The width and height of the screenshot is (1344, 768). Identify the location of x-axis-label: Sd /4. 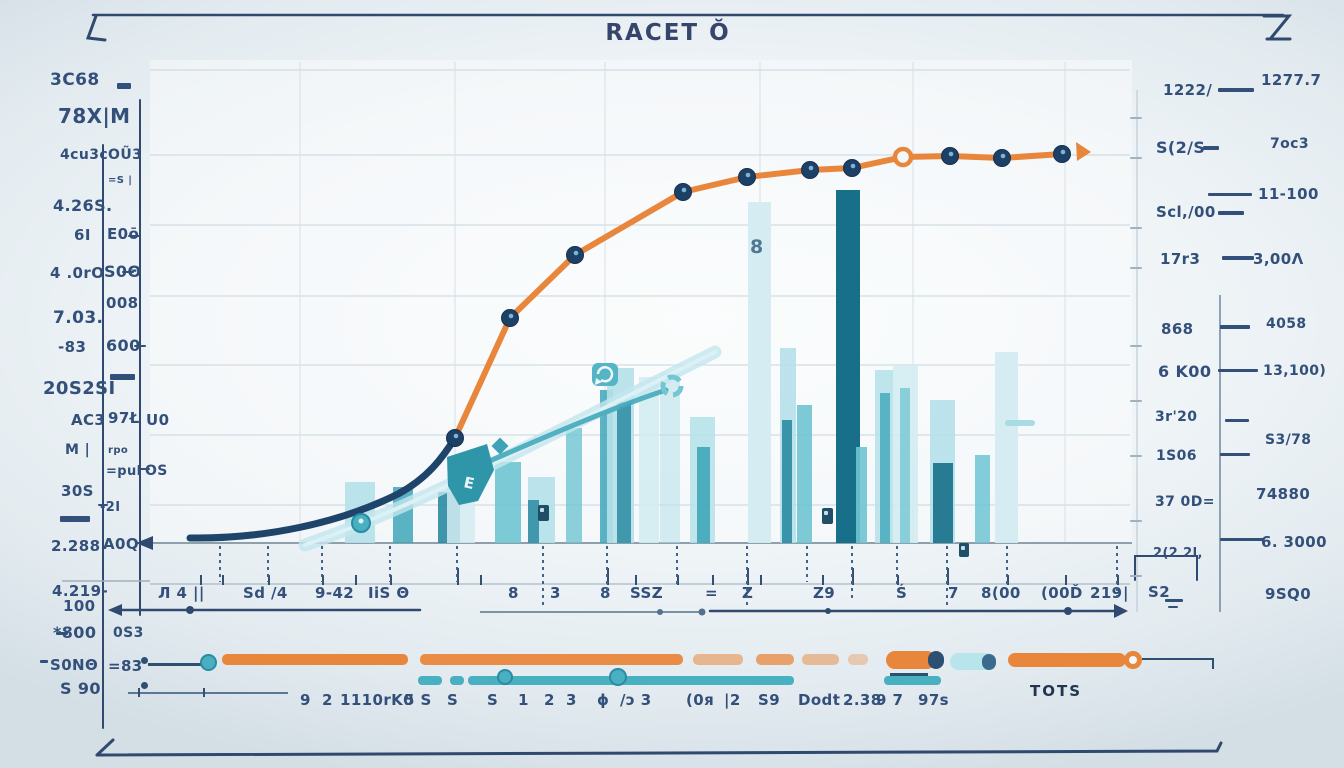
(265, 593).